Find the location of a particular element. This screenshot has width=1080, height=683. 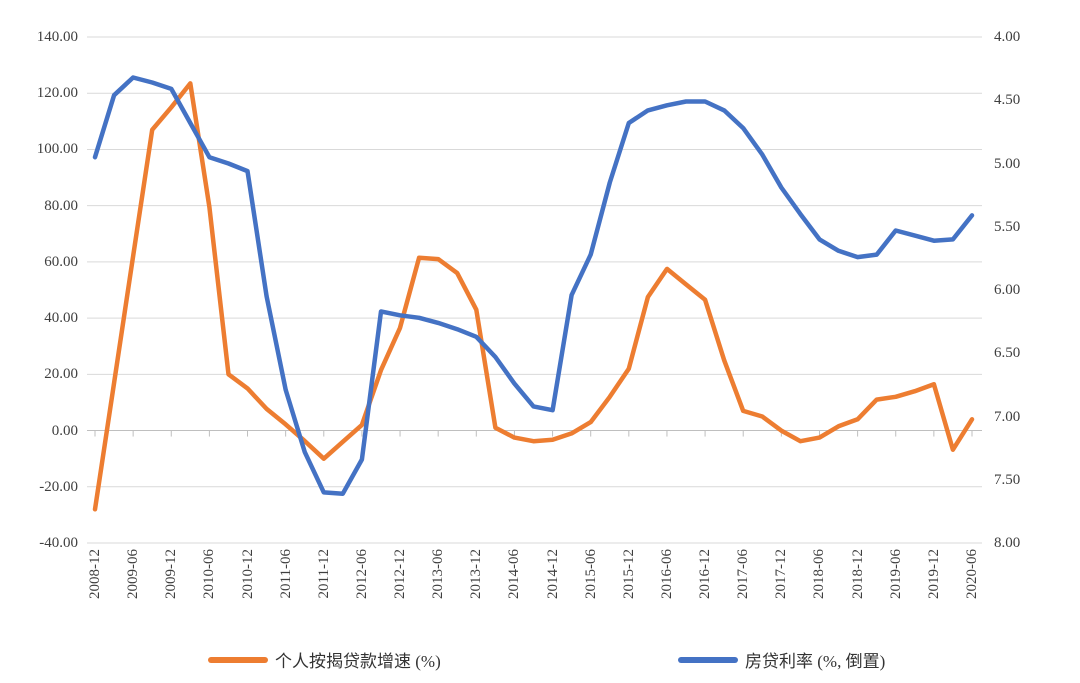

y-axis-label-right: 8.00 is located at coordinates (1007, 543).